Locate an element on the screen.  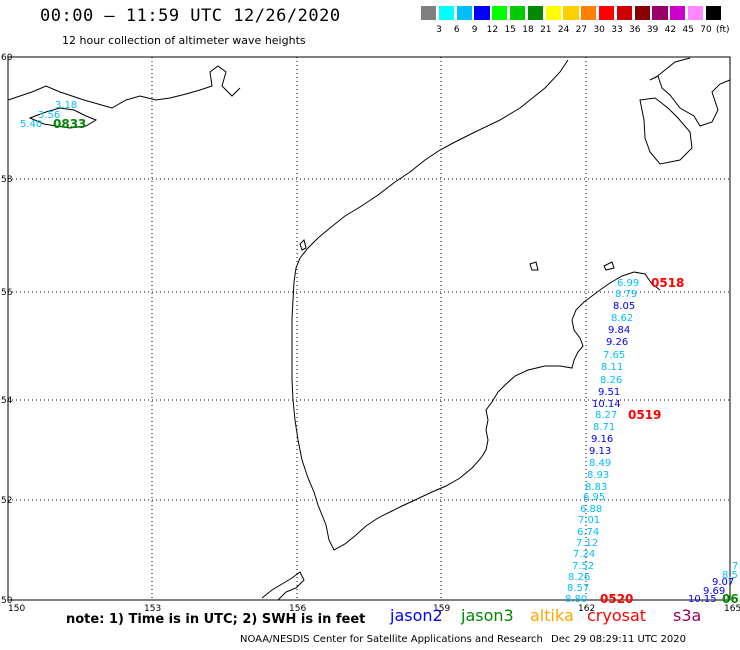
legend-label: 39 is located at coordinates (652, 30).